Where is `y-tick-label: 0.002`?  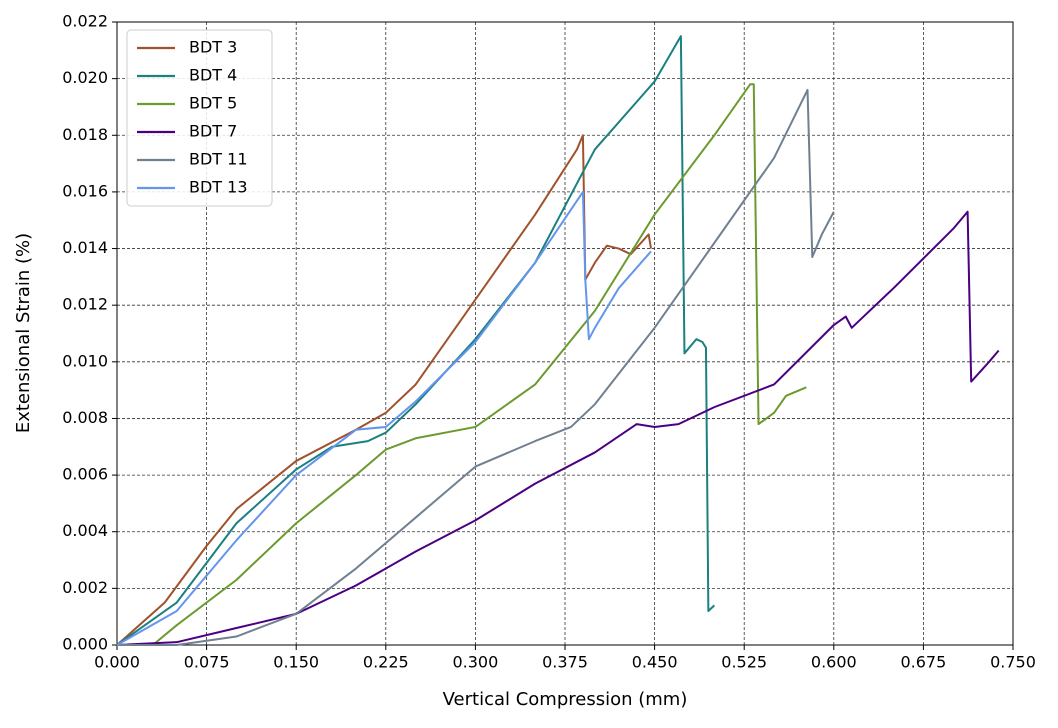 y-tick-label: 0.002 is located at coordinates (85, 587).